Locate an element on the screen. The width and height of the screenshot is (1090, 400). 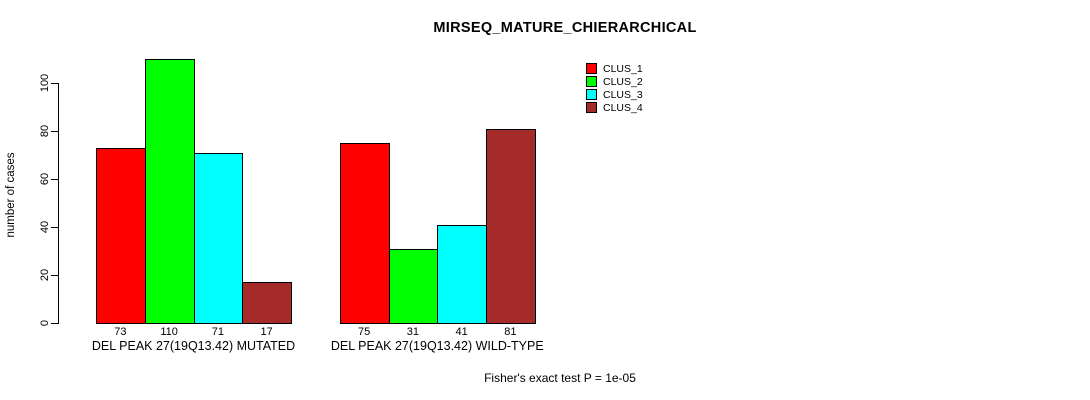
bar-clus_3-group2 is located at coordinates (462, 274).